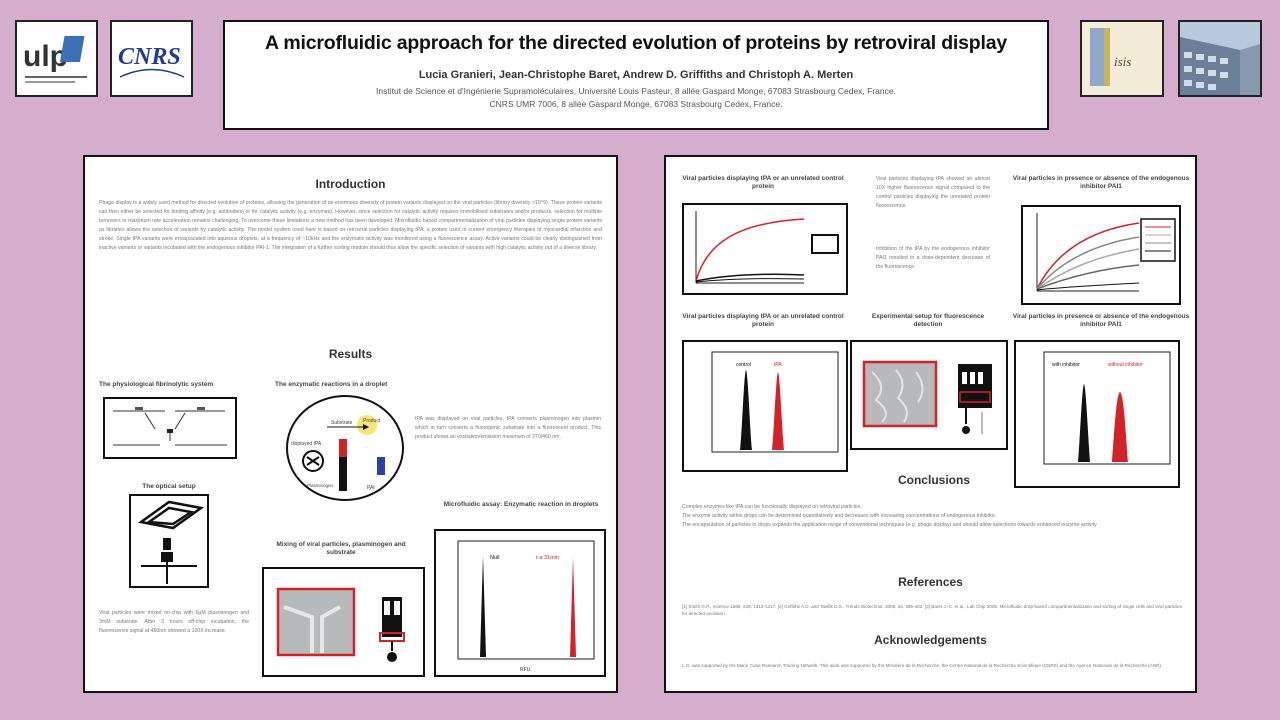 The width and height of the screenshot is (1280, 720). Describe the element at coordinates (930, 640) in the screenshot. I see `acknowledgements-heading: Acknowledgements` at that location.